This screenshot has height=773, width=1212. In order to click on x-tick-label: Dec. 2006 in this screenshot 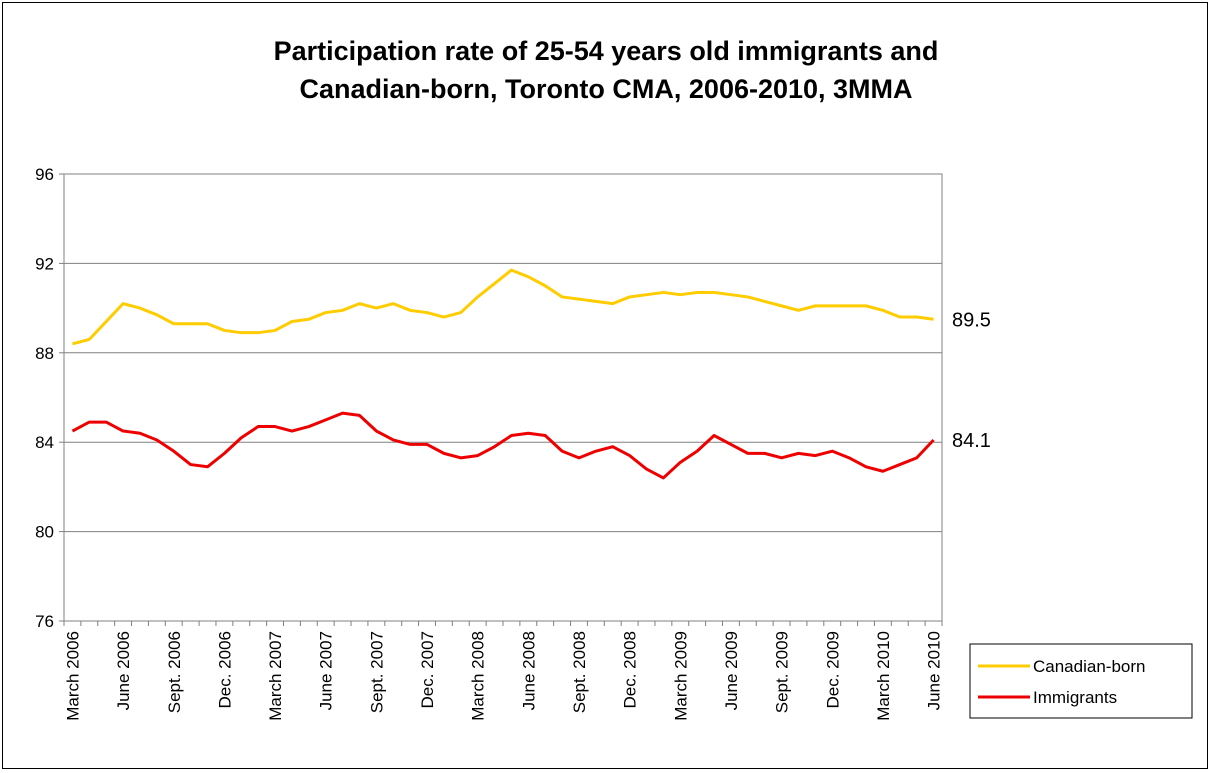, I will do `click(224, 670)`.